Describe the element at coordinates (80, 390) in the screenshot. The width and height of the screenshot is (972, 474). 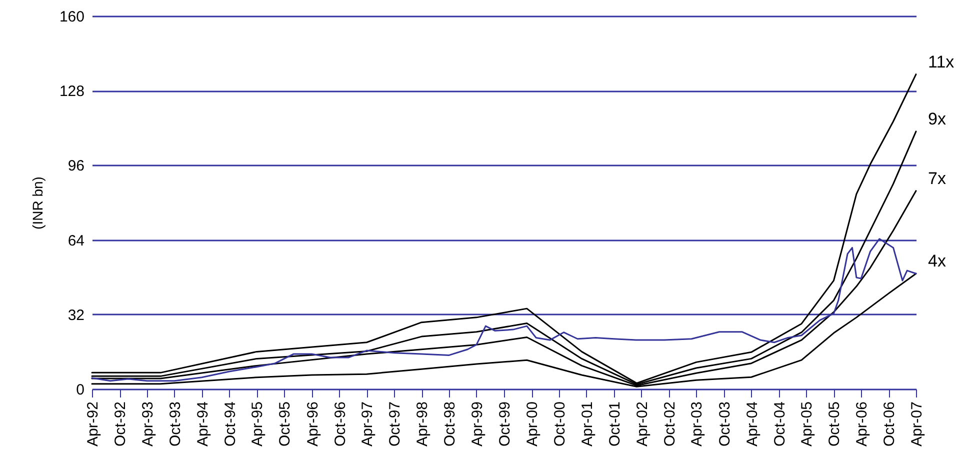
I see `y-tick-label: 0` at that location.